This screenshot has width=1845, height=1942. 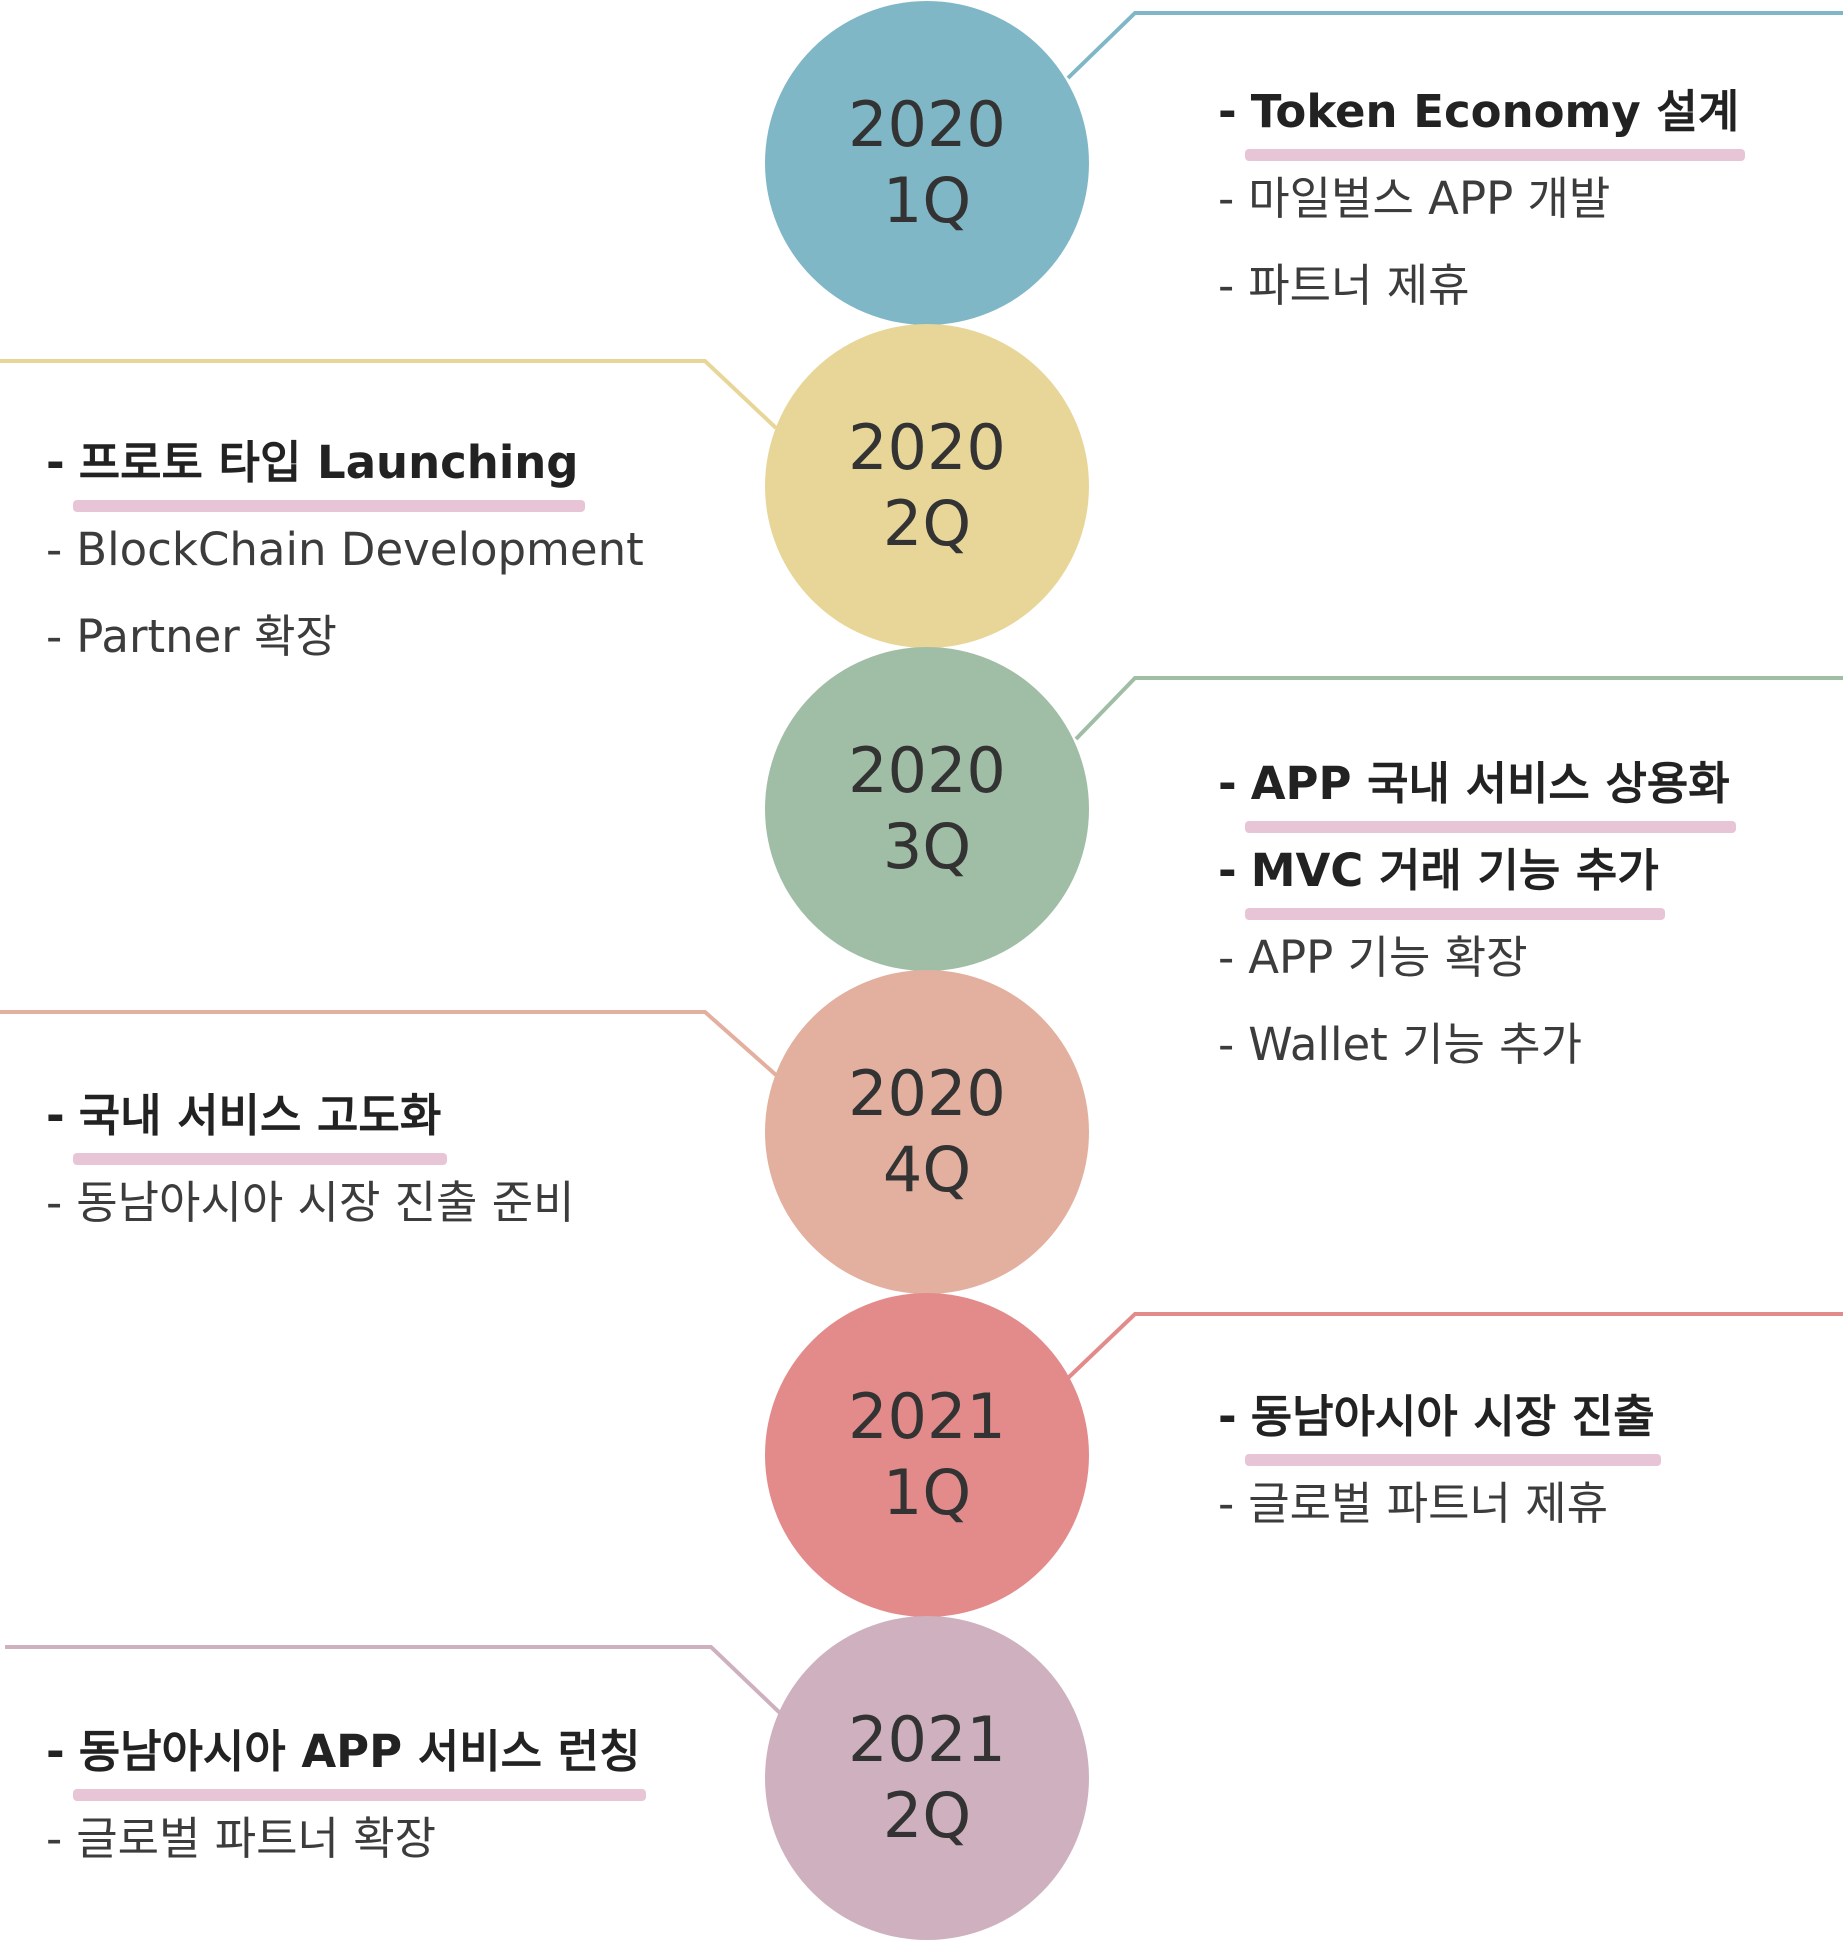 What do you see at coordinates (1477, 786) in the screenshot?
I see `milestone-item: - APP 국내 서비스 상용화` at bounding box center [1477, 786].